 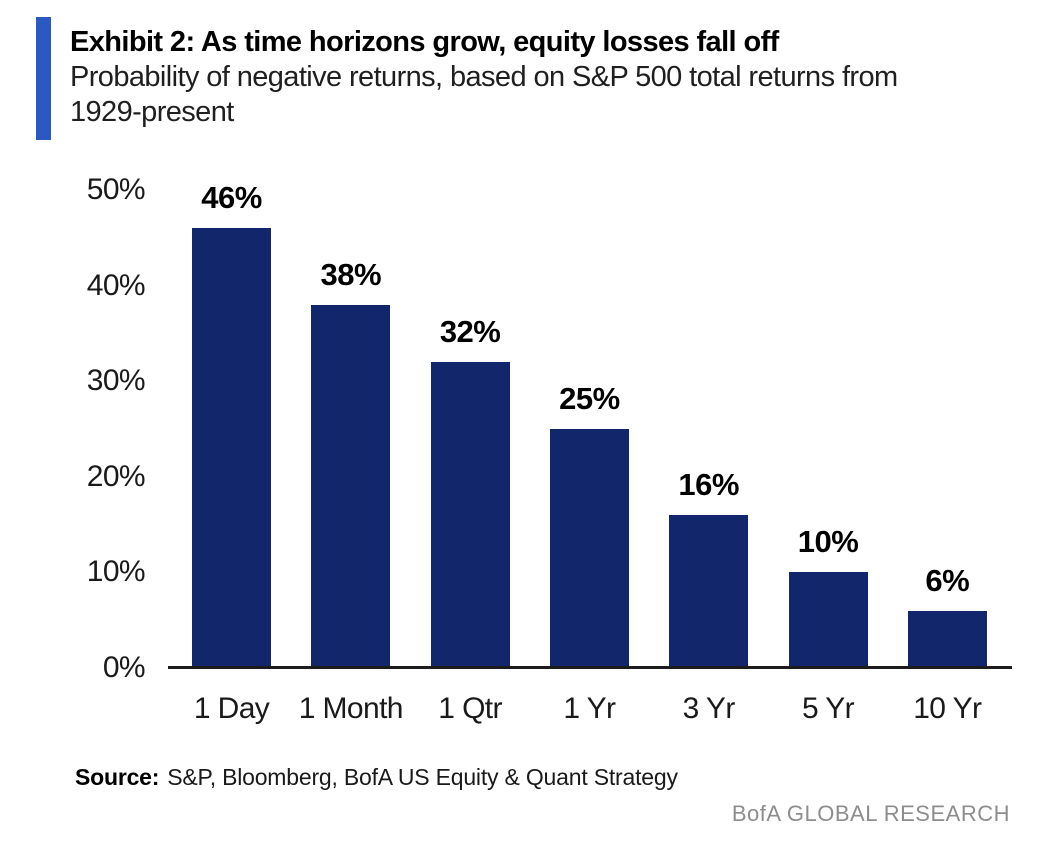 What do you see at coordinates (589, 398) in the screenshot?
I see `bar-value-label: 25%` at bounding box center [589, 398].